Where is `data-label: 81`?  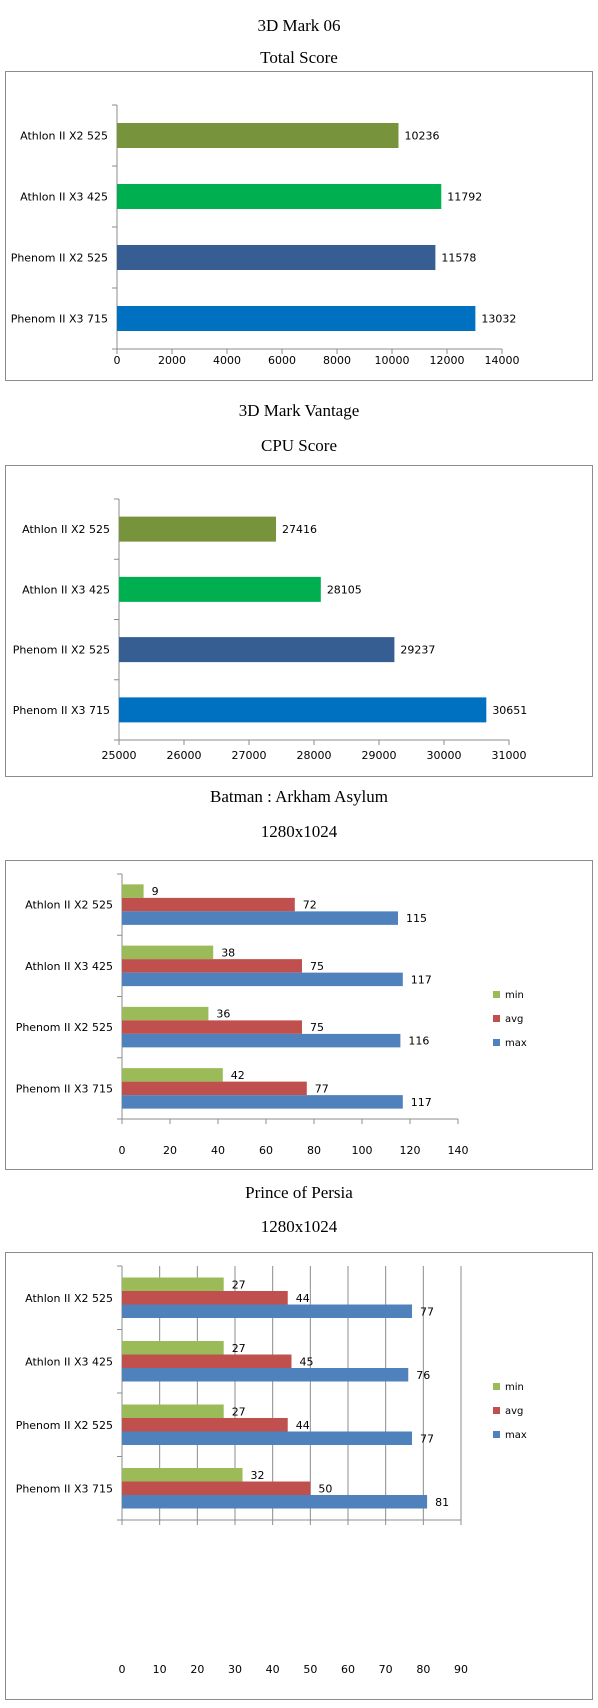
data-label: 81 is located at coordinates (442, 1502).